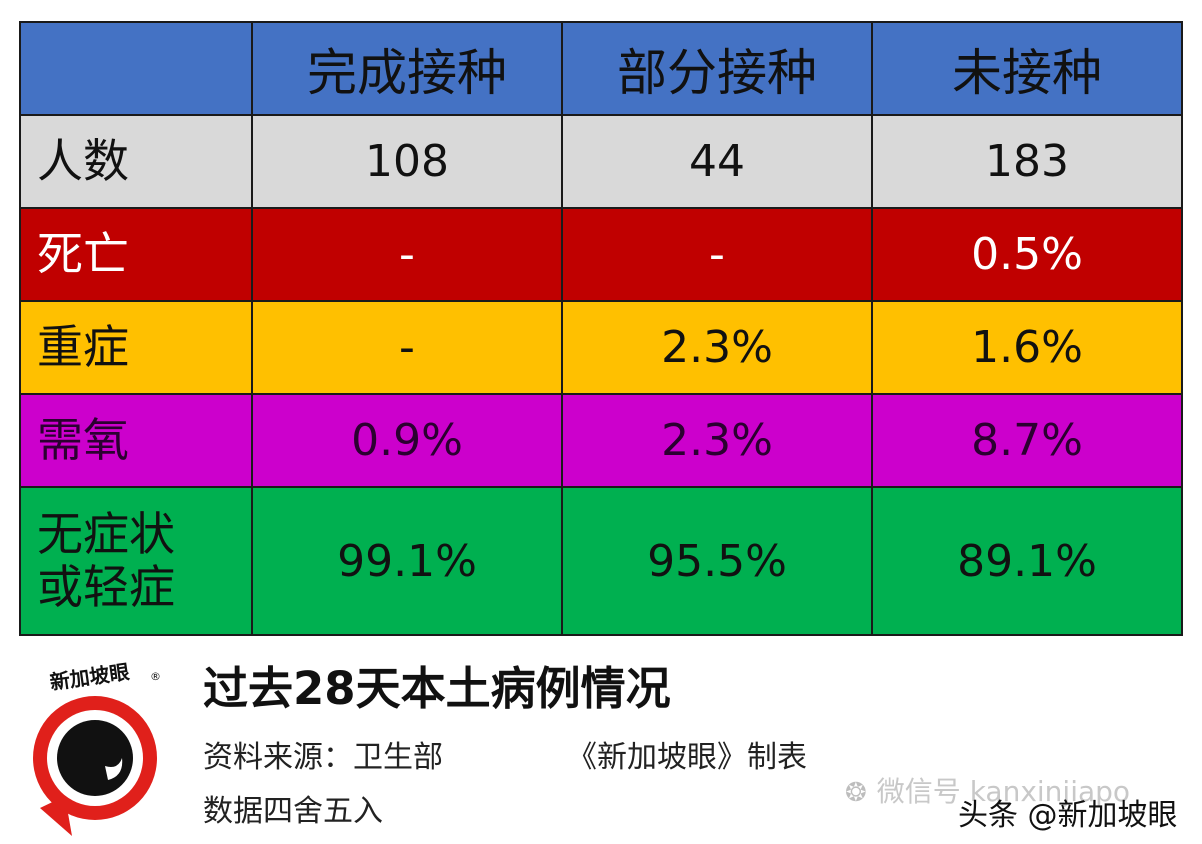 The width and height of the screenshot is (1202, 844). Describe the element at coordinates (407, 161) in the screenshot. I see `cell-value: 108` at that location.